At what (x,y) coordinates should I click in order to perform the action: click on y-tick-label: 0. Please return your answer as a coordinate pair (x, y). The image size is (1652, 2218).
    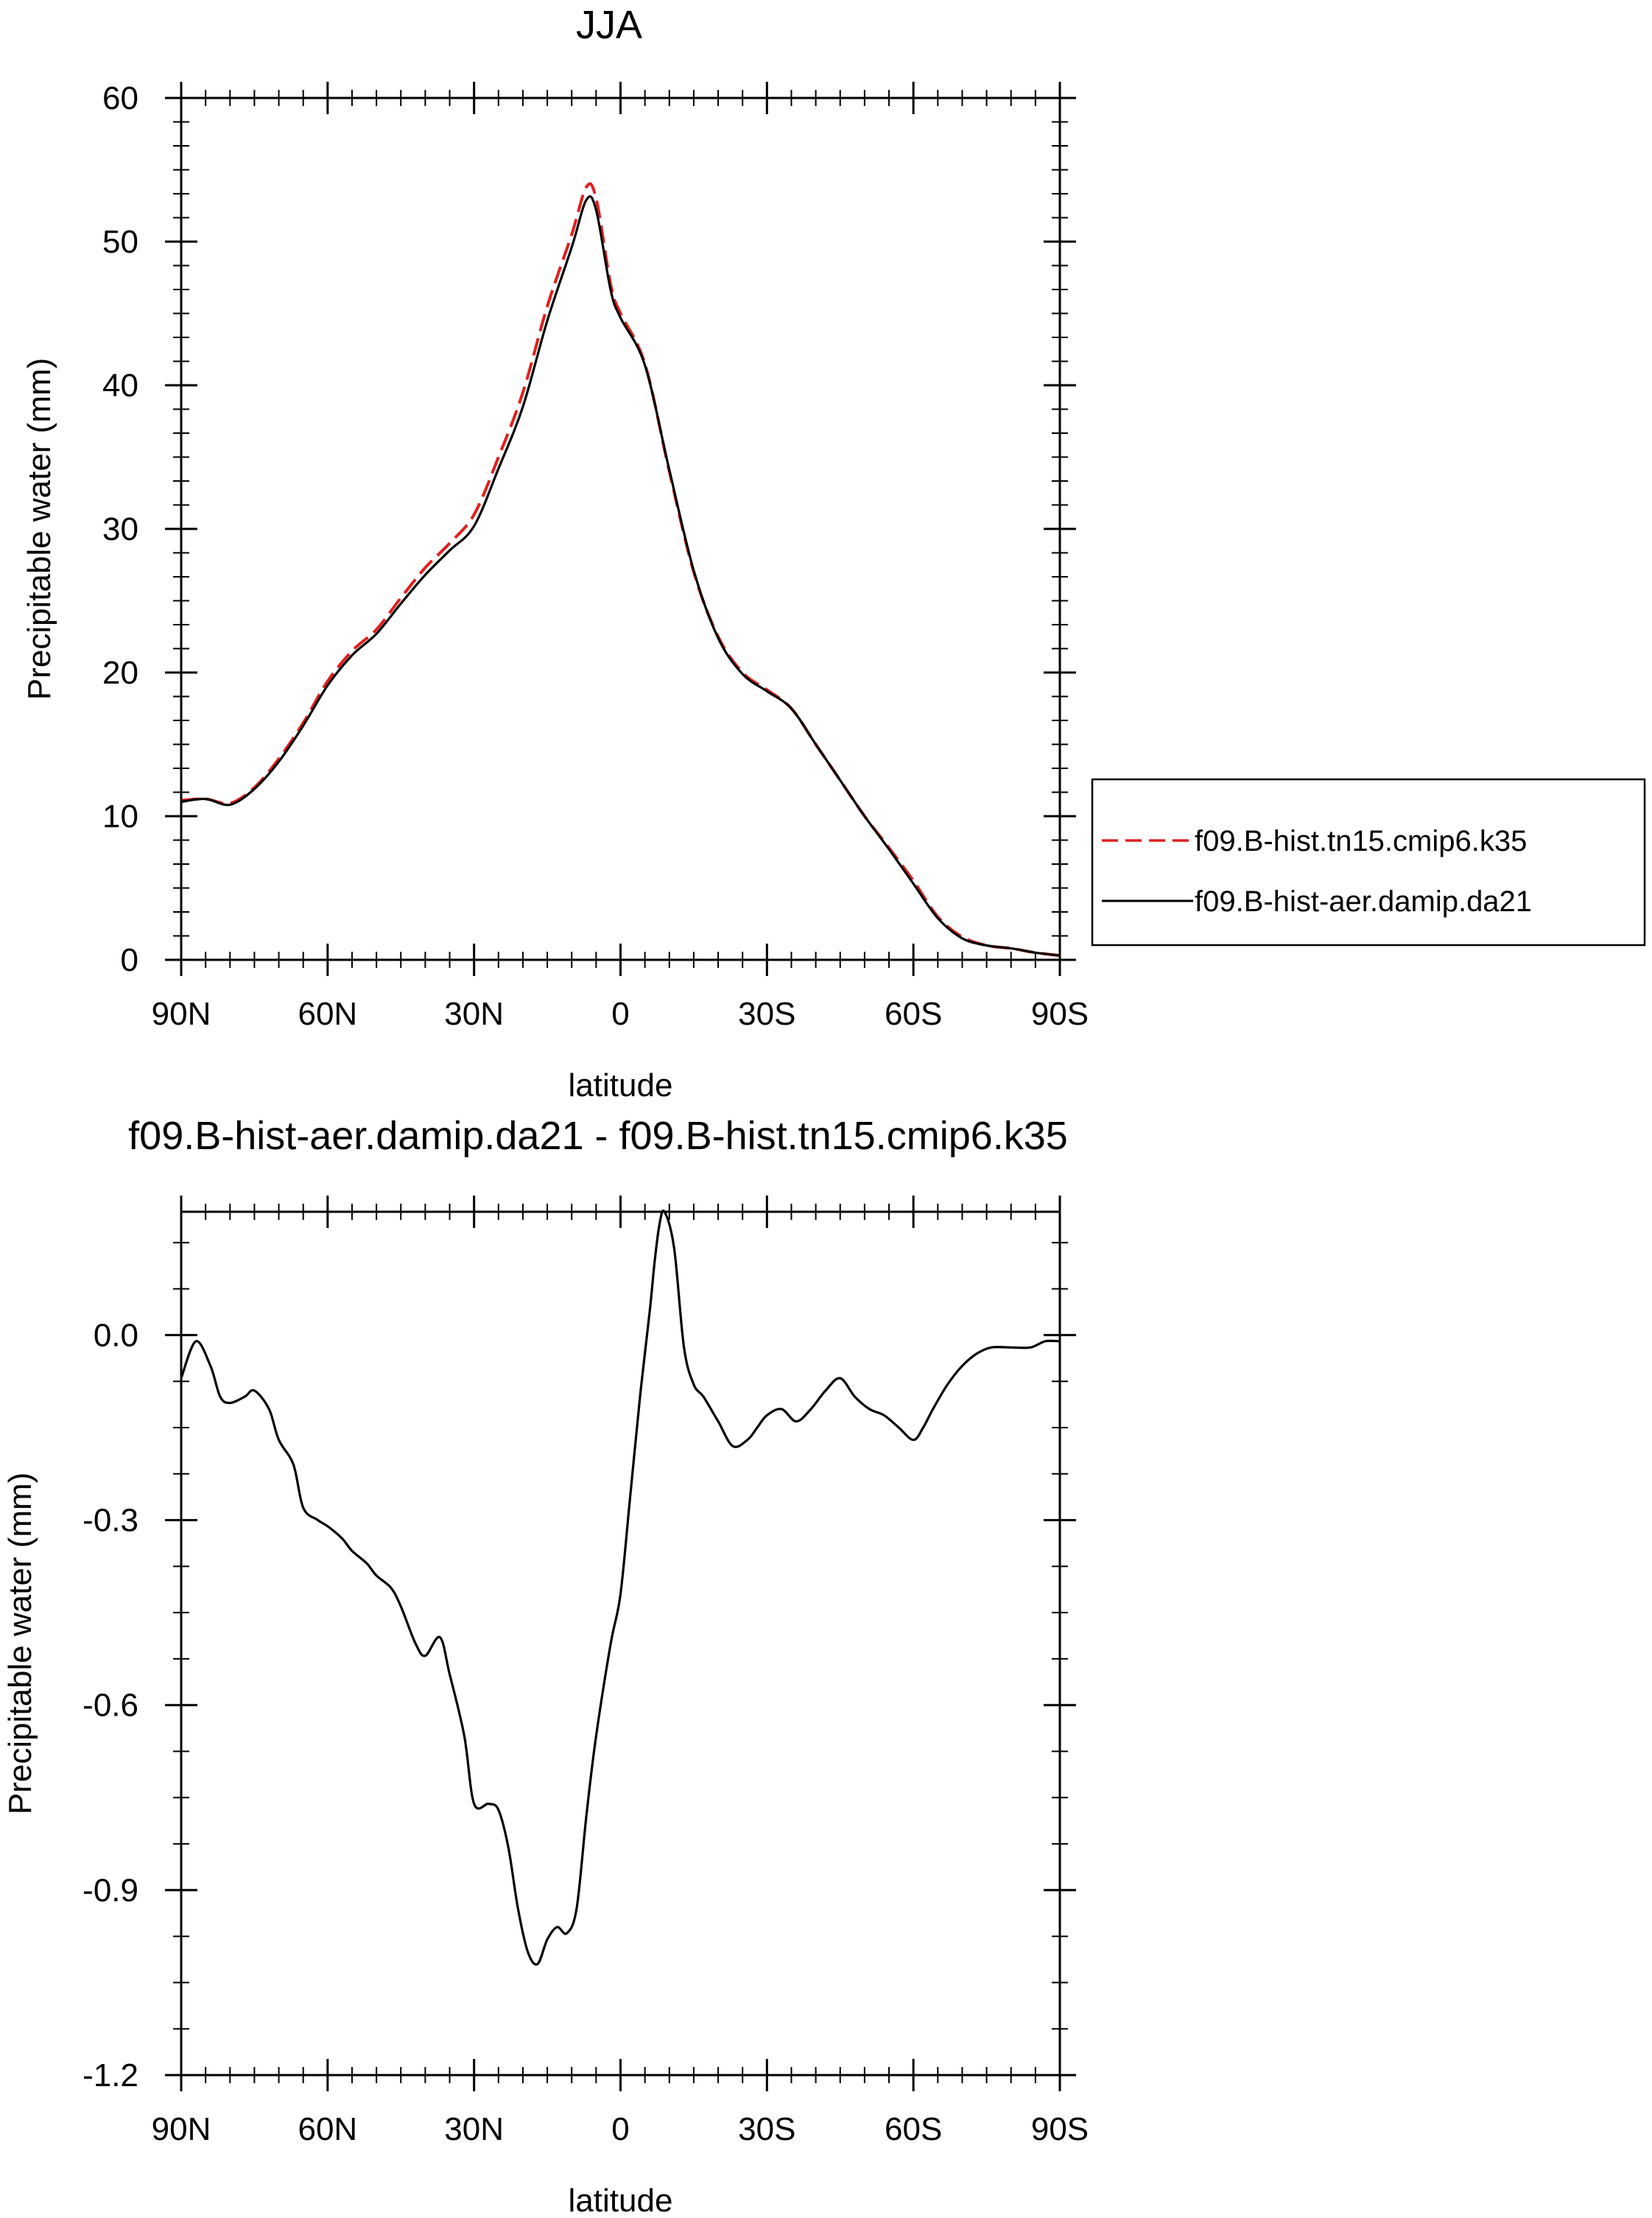
    Looking at the image, I should click on (129, 960).